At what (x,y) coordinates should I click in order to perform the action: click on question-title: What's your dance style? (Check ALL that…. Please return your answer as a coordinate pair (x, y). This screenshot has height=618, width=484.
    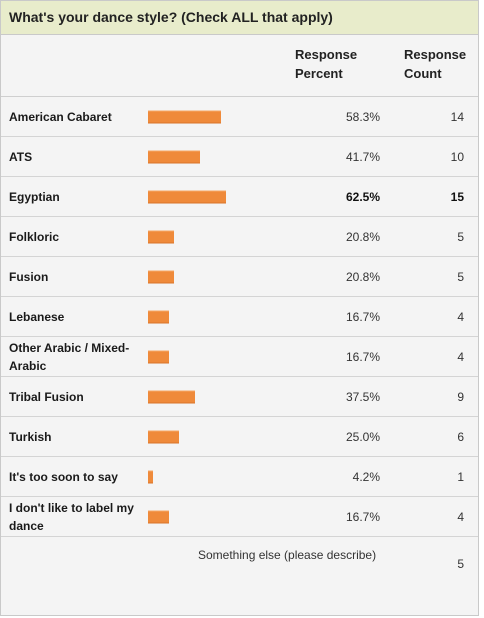
    Looking at the image, I should click on (239, 18).